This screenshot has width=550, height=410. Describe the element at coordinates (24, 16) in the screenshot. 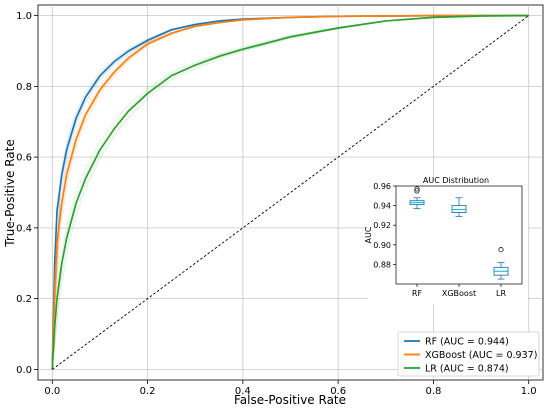

I see `y-tick-label: 1.0` at that location.